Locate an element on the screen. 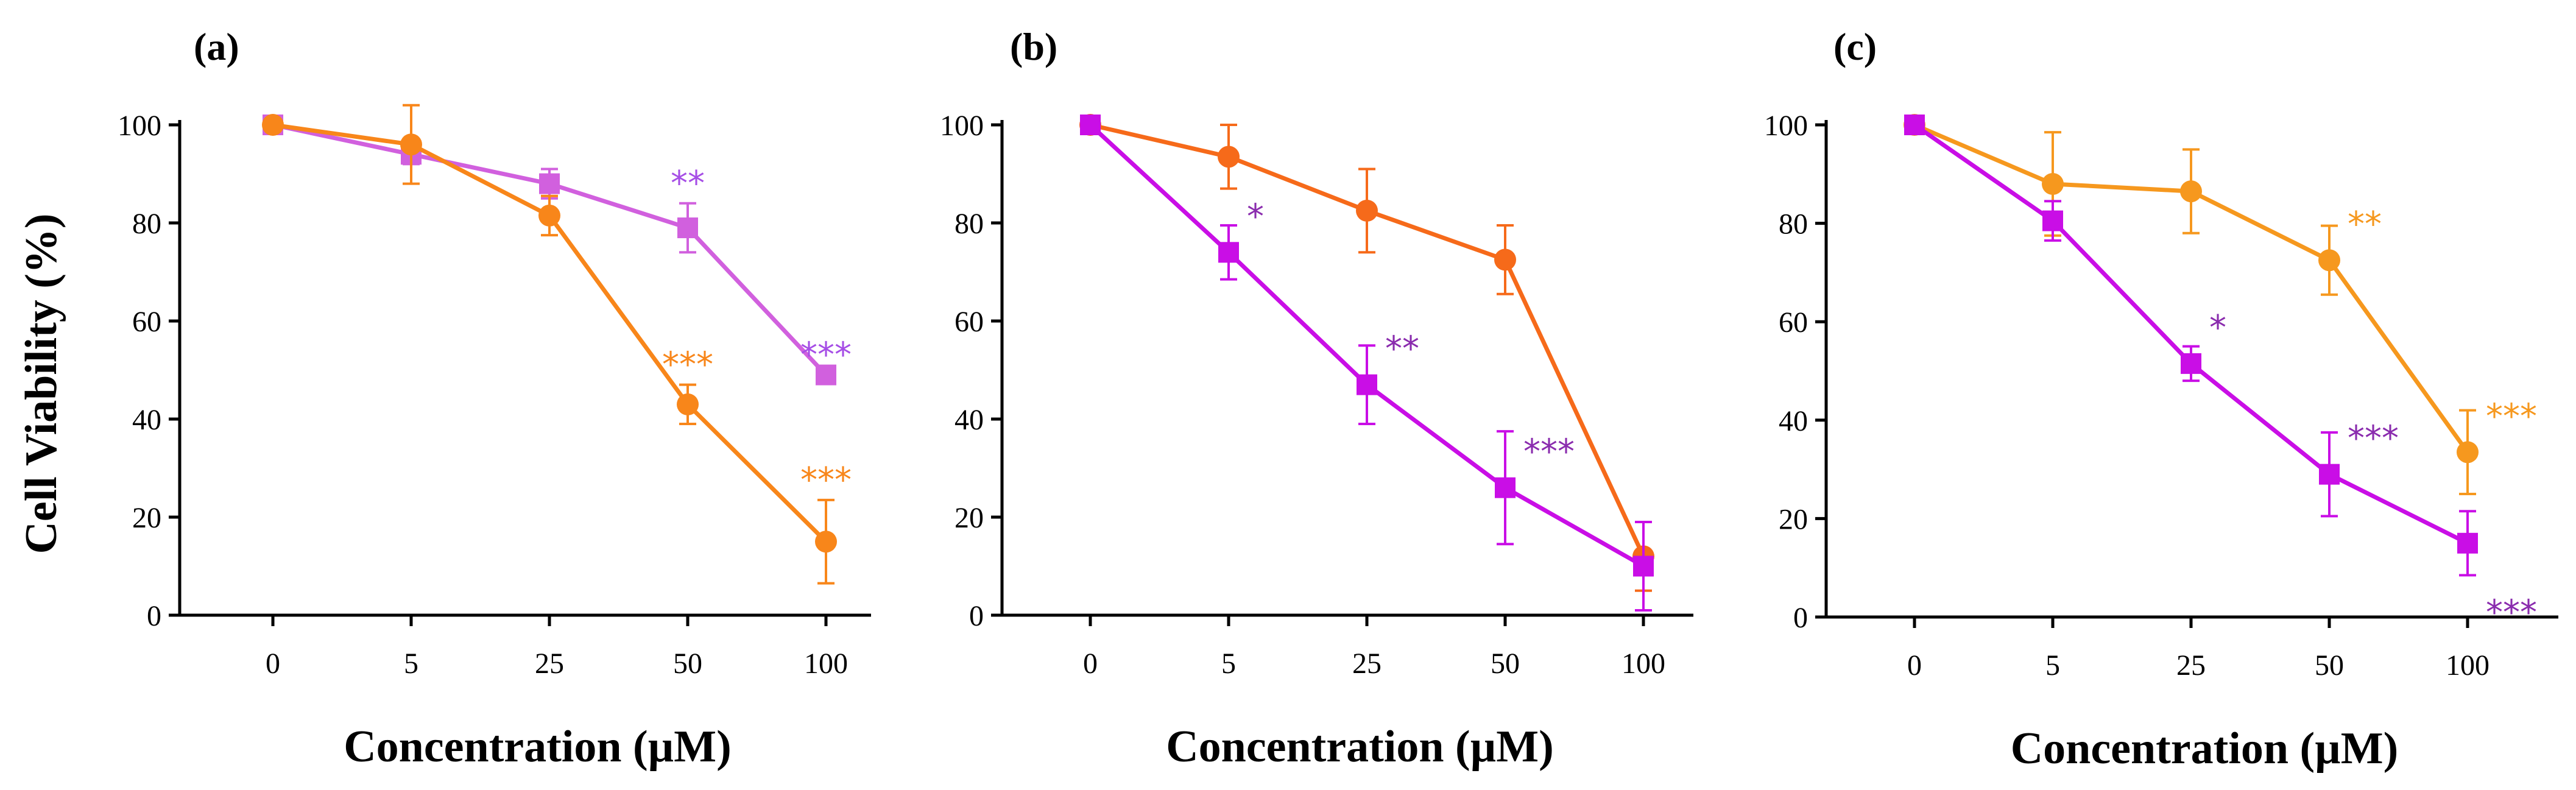  series-magenta-square: ***** is located at coordinates (557, 250).